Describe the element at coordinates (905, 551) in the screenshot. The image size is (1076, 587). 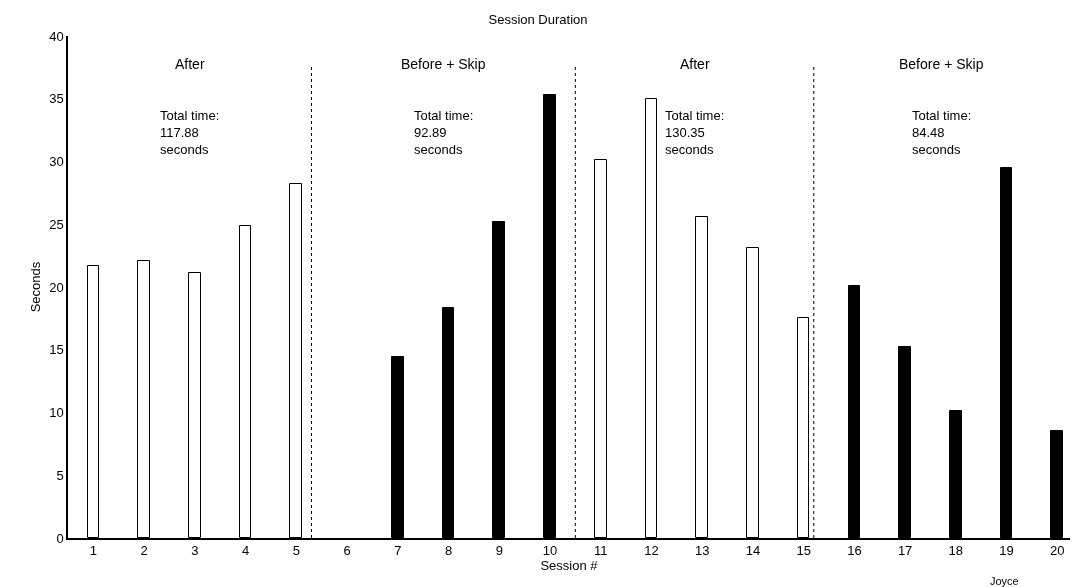
I see `x-tick-label: 17` at that location.